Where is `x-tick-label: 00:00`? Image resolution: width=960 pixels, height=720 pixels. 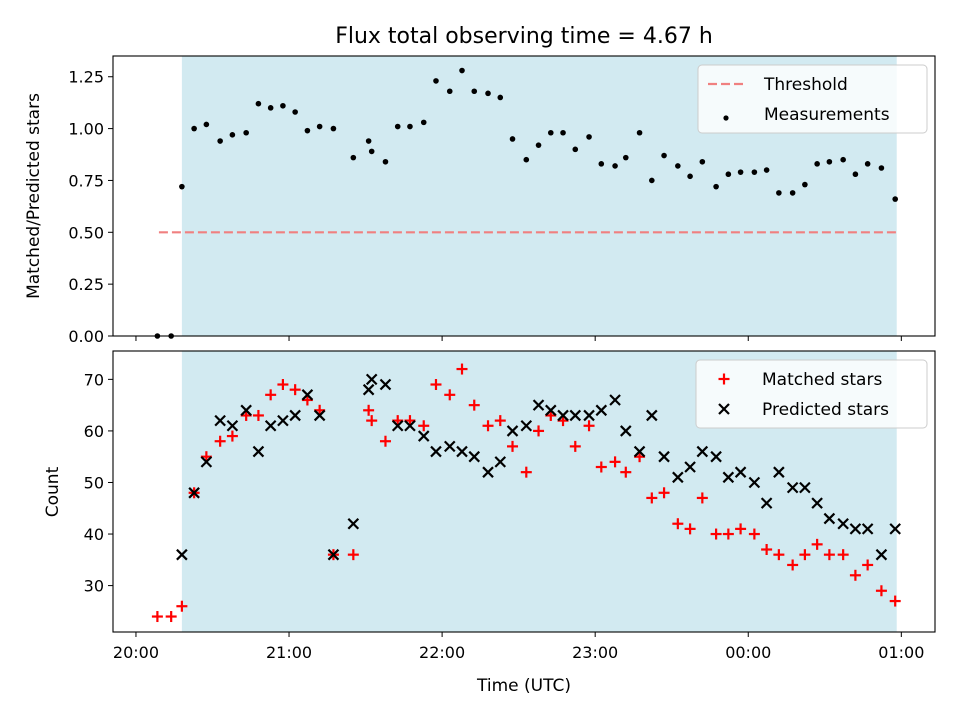 x-tick-label: 00:00 is located at coordinates (748, 652).